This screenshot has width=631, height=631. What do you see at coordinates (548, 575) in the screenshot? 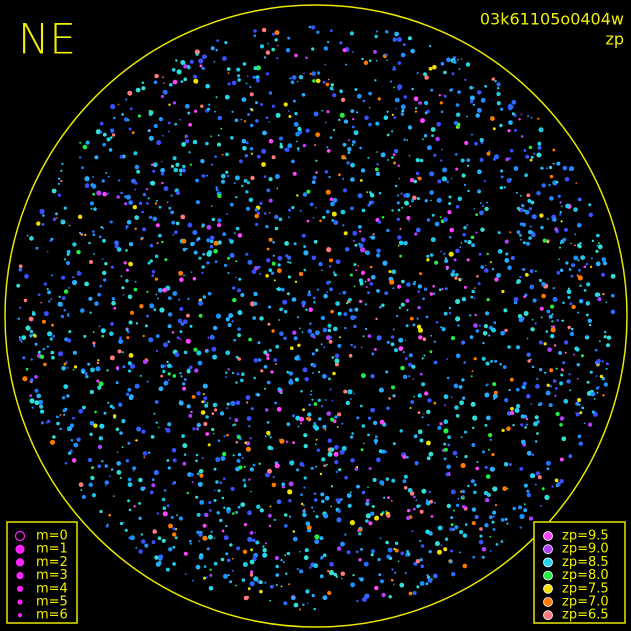
I see `zp-symbol` at bounding box center [548, 575].